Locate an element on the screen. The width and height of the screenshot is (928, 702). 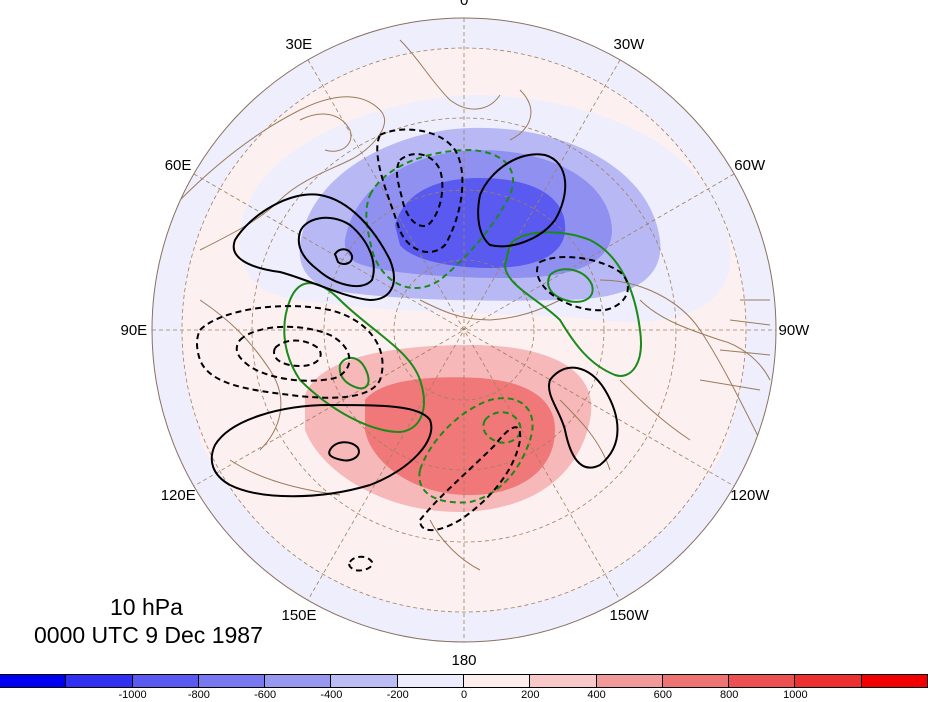
colorbar-tick-label: -1000 is located at coordinates (132, 695).